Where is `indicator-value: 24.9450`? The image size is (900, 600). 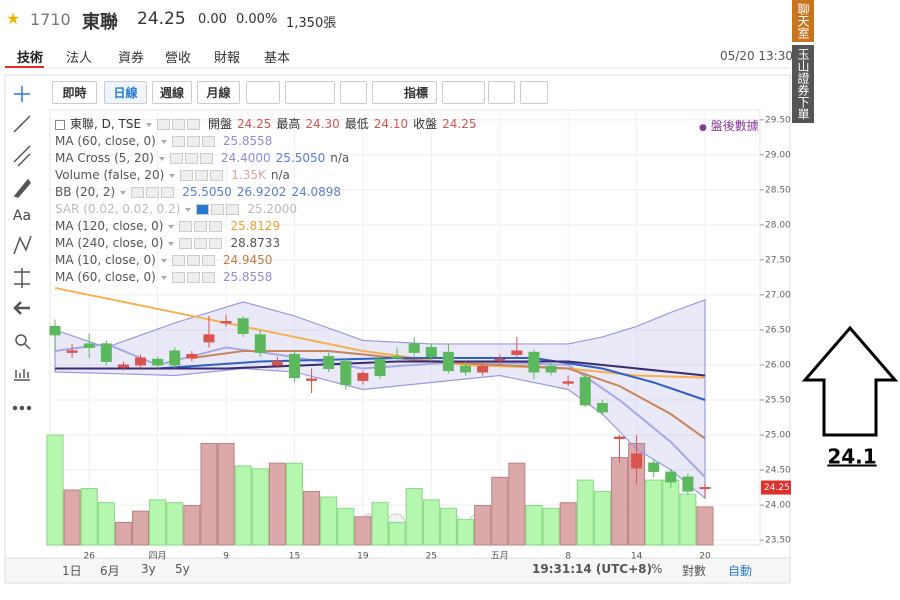
indicator-value: 24.9450 is located at coordinates (247, 260).